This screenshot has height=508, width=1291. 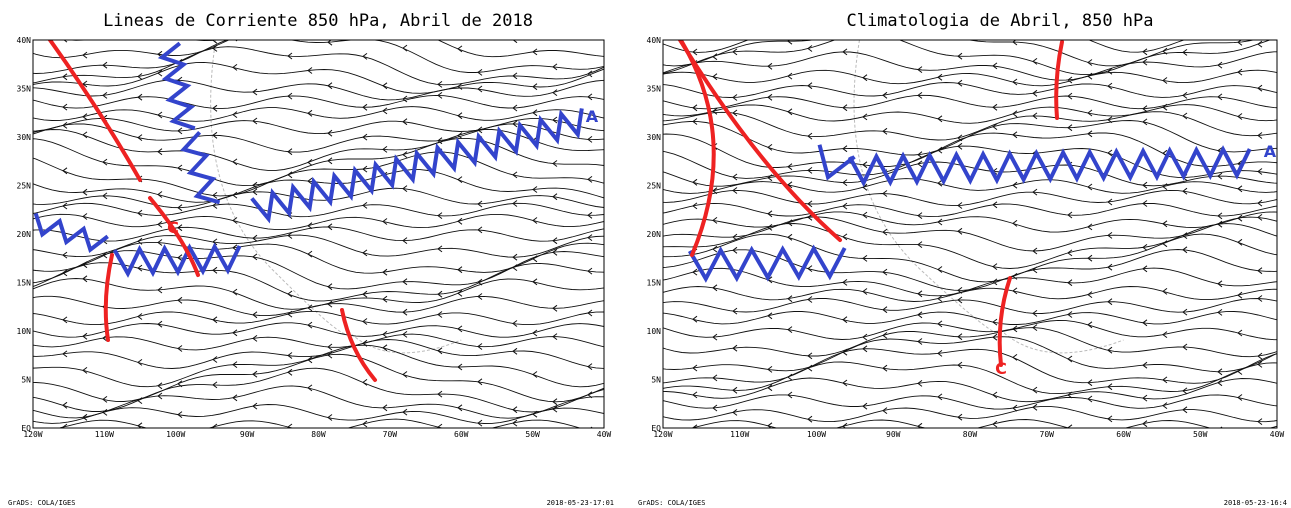 I want to click on footer-right: 2018-05-23-17:01, so click(x=580, y=503).